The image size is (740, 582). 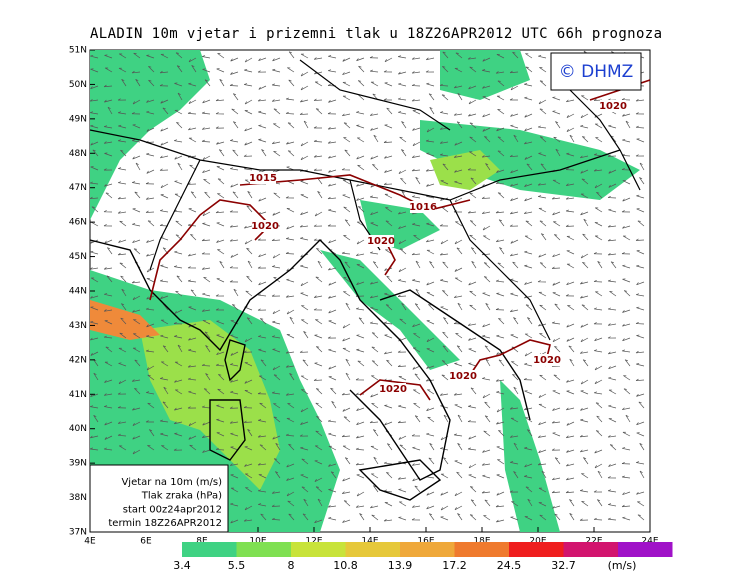 What do you see at coordinates (263, 178) in the screenshot?
I see `isobar-label: 1015` at bounding box center [263, 178].